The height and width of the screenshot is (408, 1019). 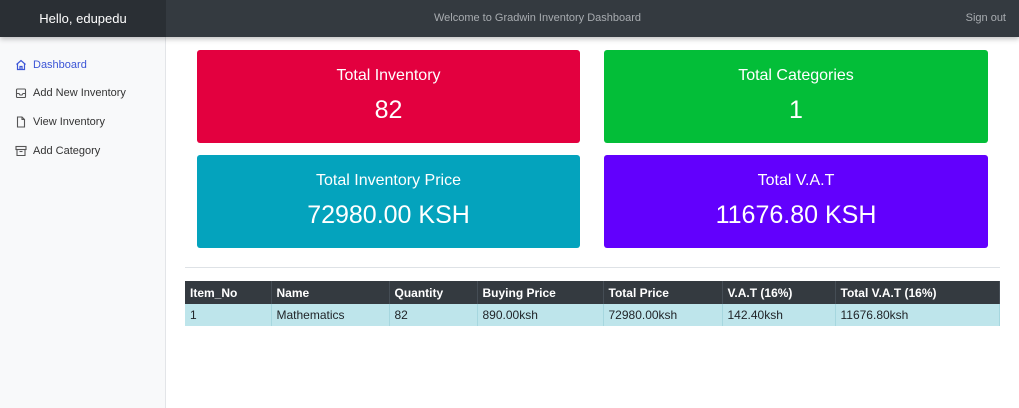 I want to click on card-title: Total Categories, so click(x=796, y=75).